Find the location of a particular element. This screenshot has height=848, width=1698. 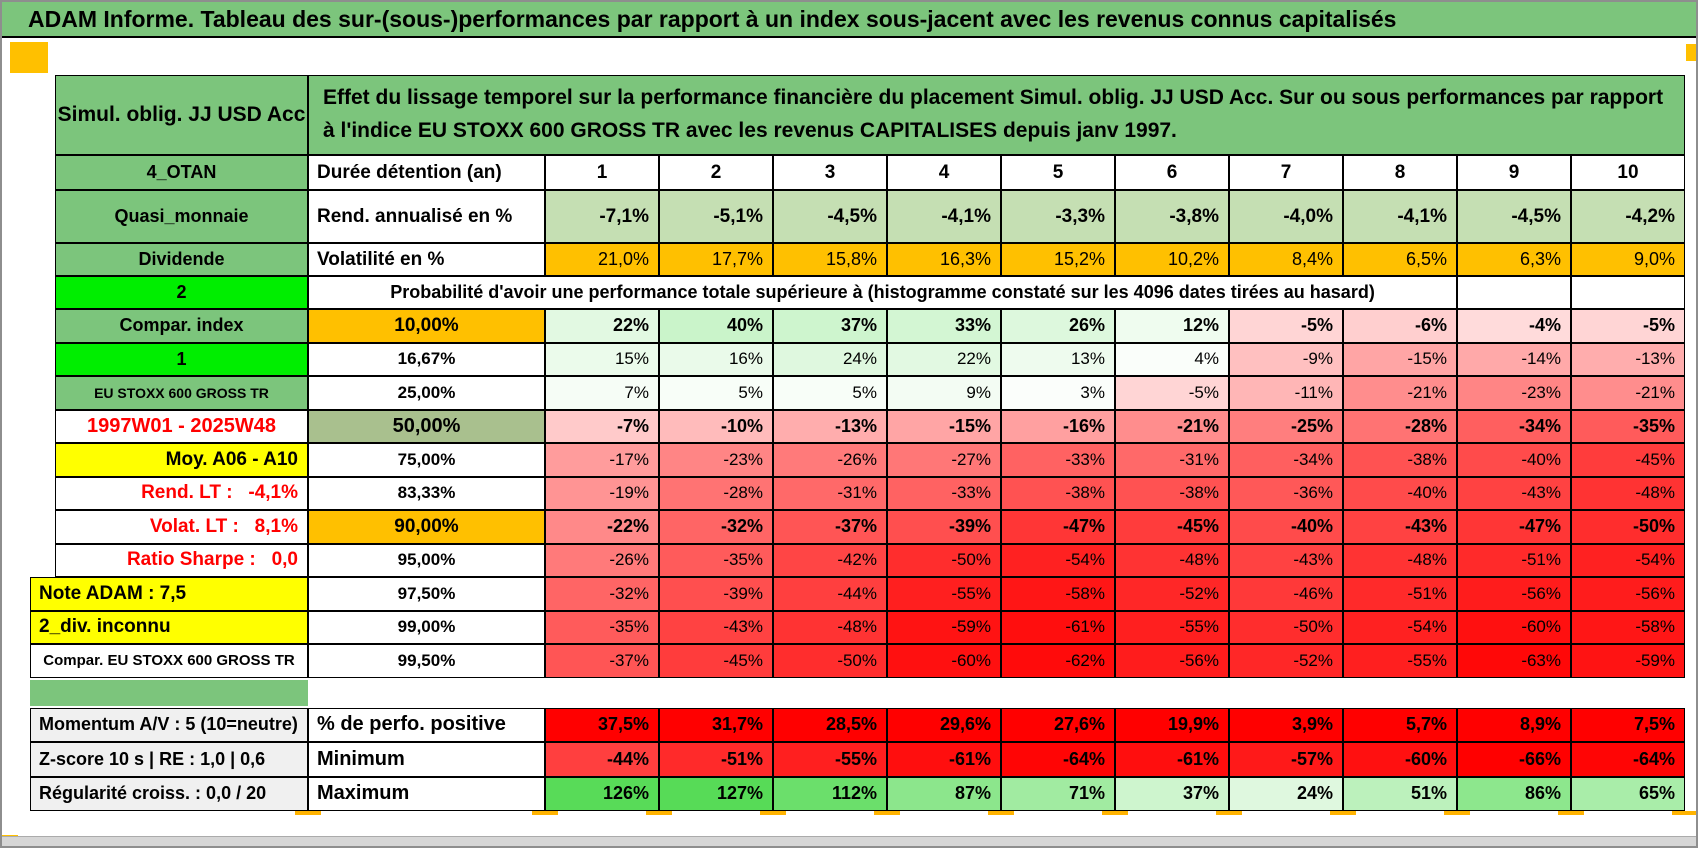

matrix-value-cell: -37% is located at coordinates (830, 527).